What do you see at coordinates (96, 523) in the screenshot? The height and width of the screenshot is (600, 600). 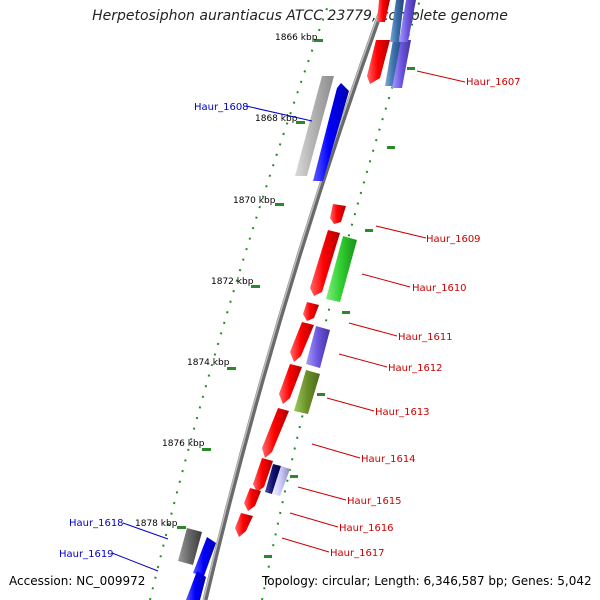 I see `gene-label: Haur_1618` at bounding box center [96, 523].